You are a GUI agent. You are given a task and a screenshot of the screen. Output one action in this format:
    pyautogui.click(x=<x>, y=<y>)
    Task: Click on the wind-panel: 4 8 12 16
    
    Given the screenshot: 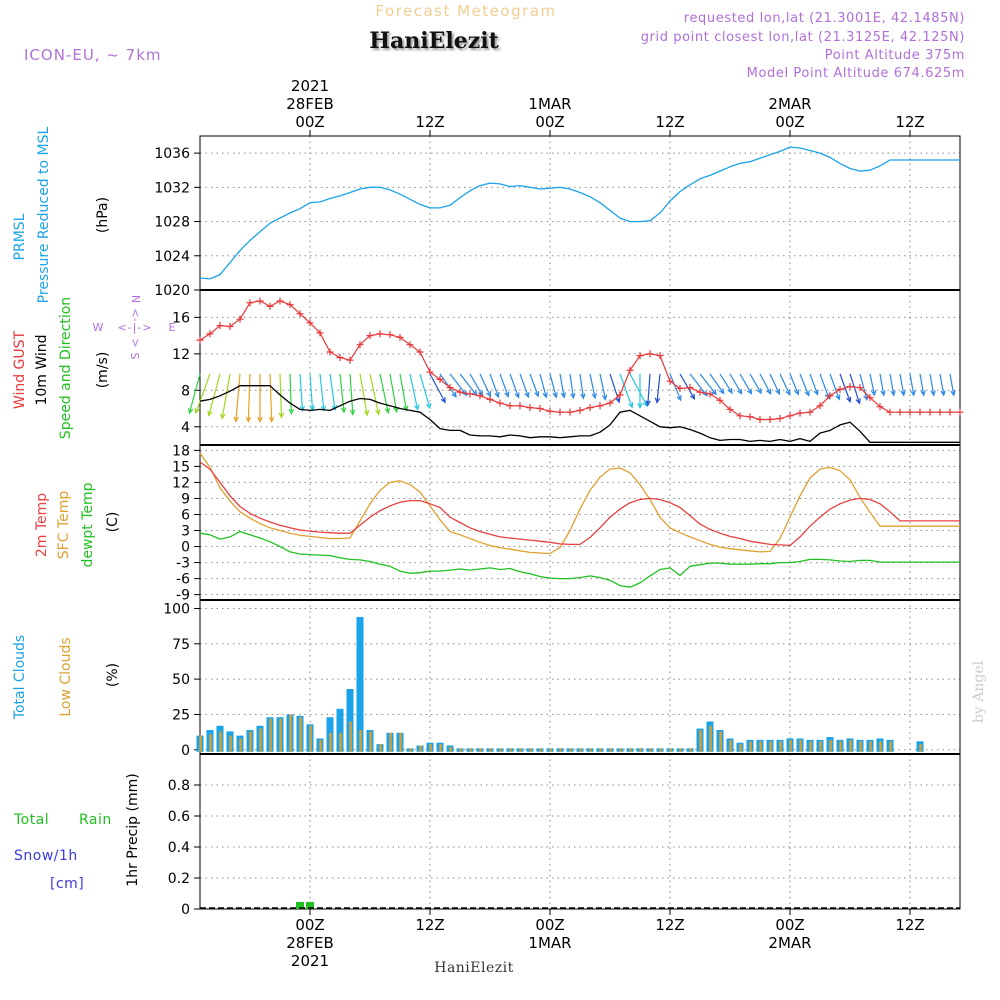 What is the action you would take?
    pyautogui.click(x=568, y=367)
    